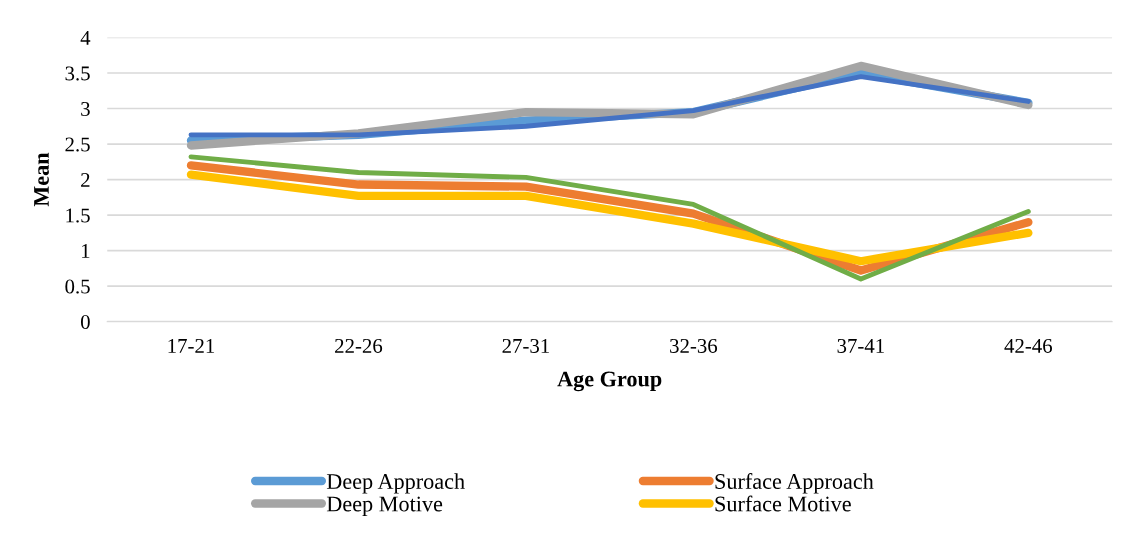  What do you see at coordinates (77, 73) in the screenshot?
I see `y-tick-label: 3.5` at bounding box center [77, 73].